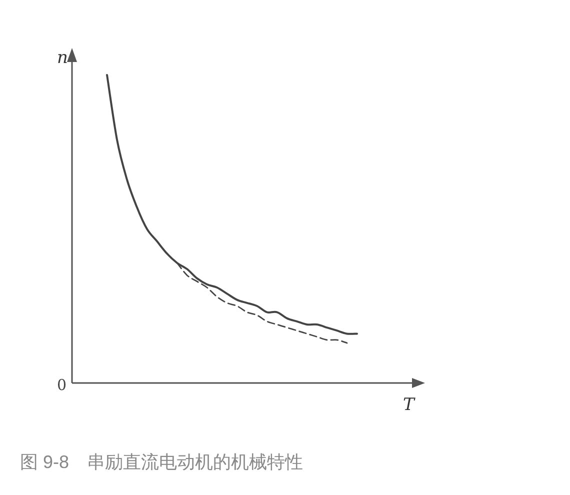  What do you see at coordinates (162, 462) in the screenshot?
I see `text: 图 9-8 串励直流电动机的机械特性` at bounding box center [162, 462].